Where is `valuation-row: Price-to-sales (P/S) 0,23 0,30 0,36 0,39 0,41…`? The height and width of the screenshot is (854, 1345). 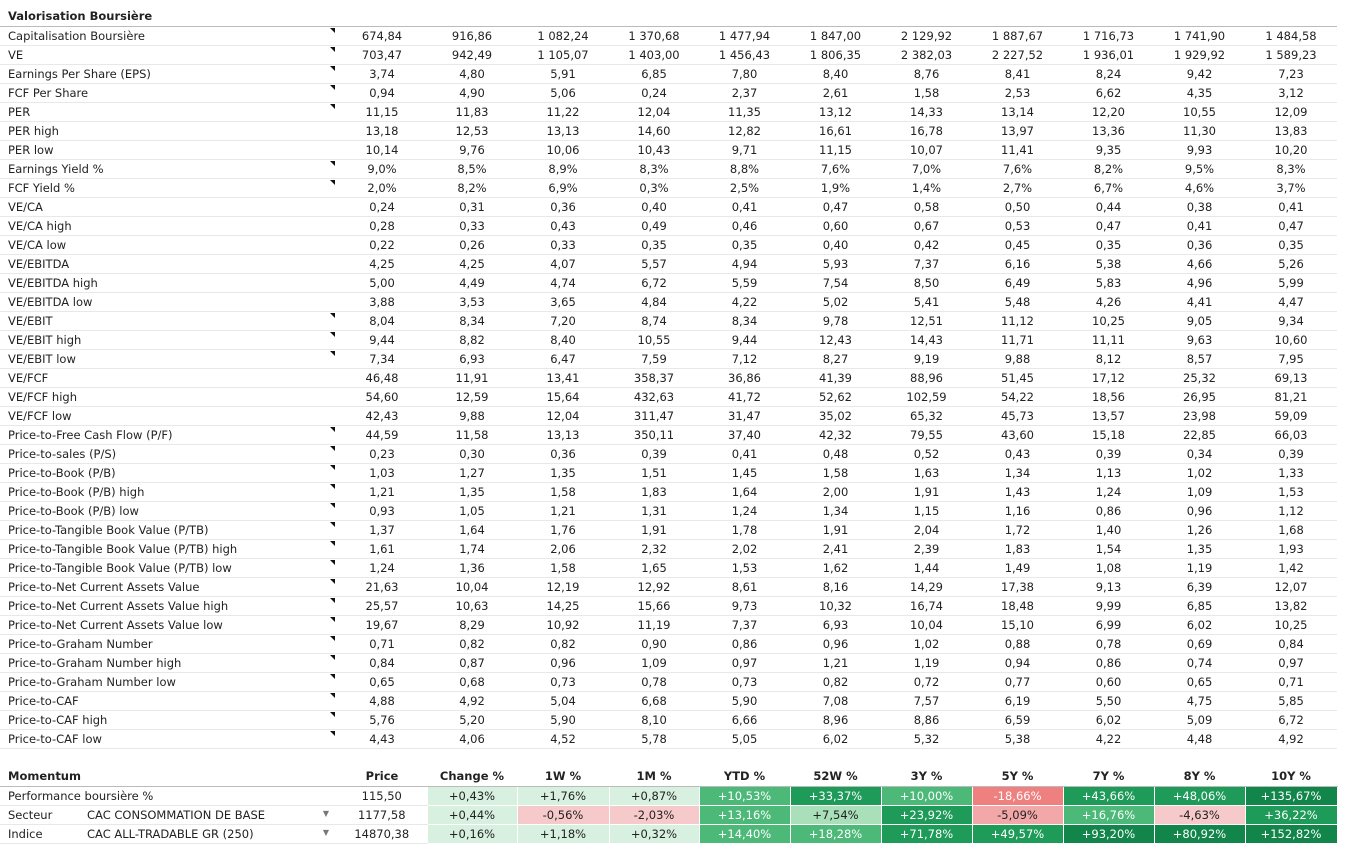
valuation-row: Price-to-sales (P/S) 0,23 0,30 0,36 0,39 0,41… is located at coordinates (668, 453).